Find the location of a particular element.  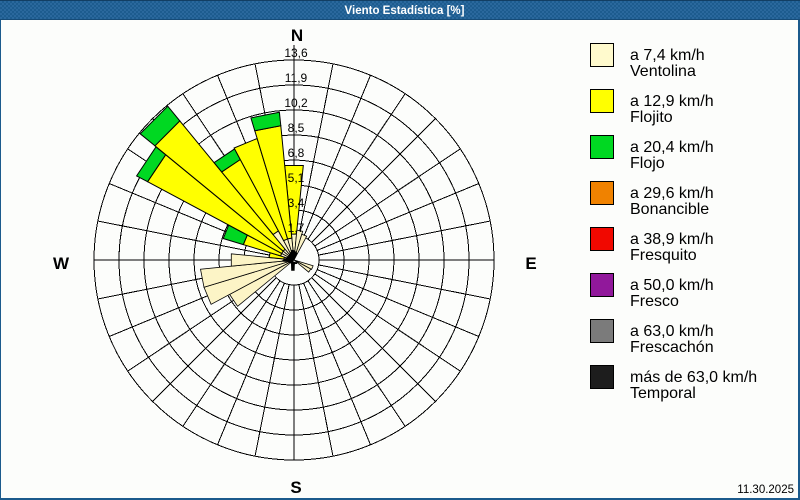

svg-text: E is located at coordinates (530, 263).